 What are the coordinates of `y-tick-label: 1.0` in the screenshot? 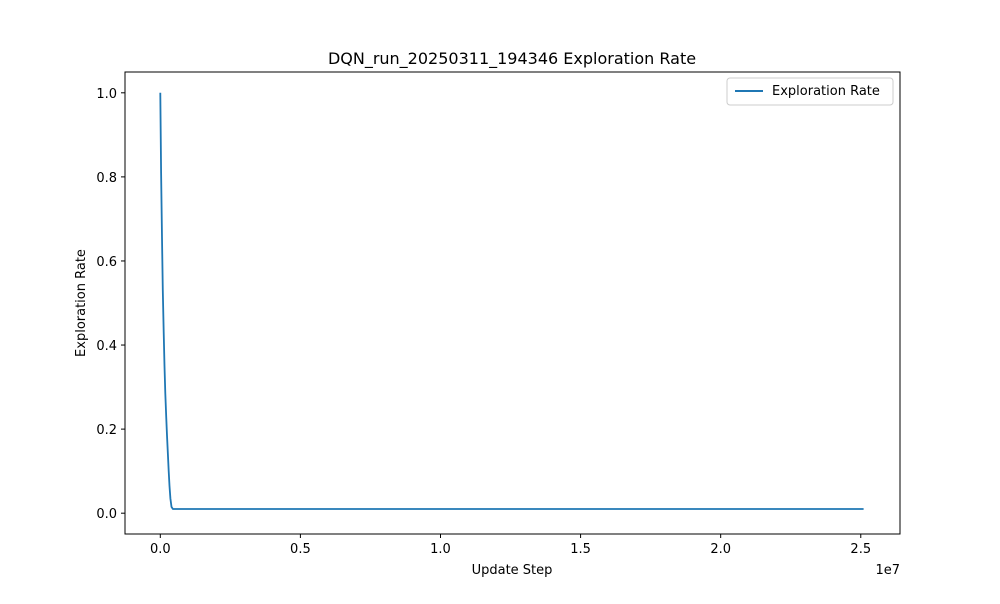 It's located at (106, 94).